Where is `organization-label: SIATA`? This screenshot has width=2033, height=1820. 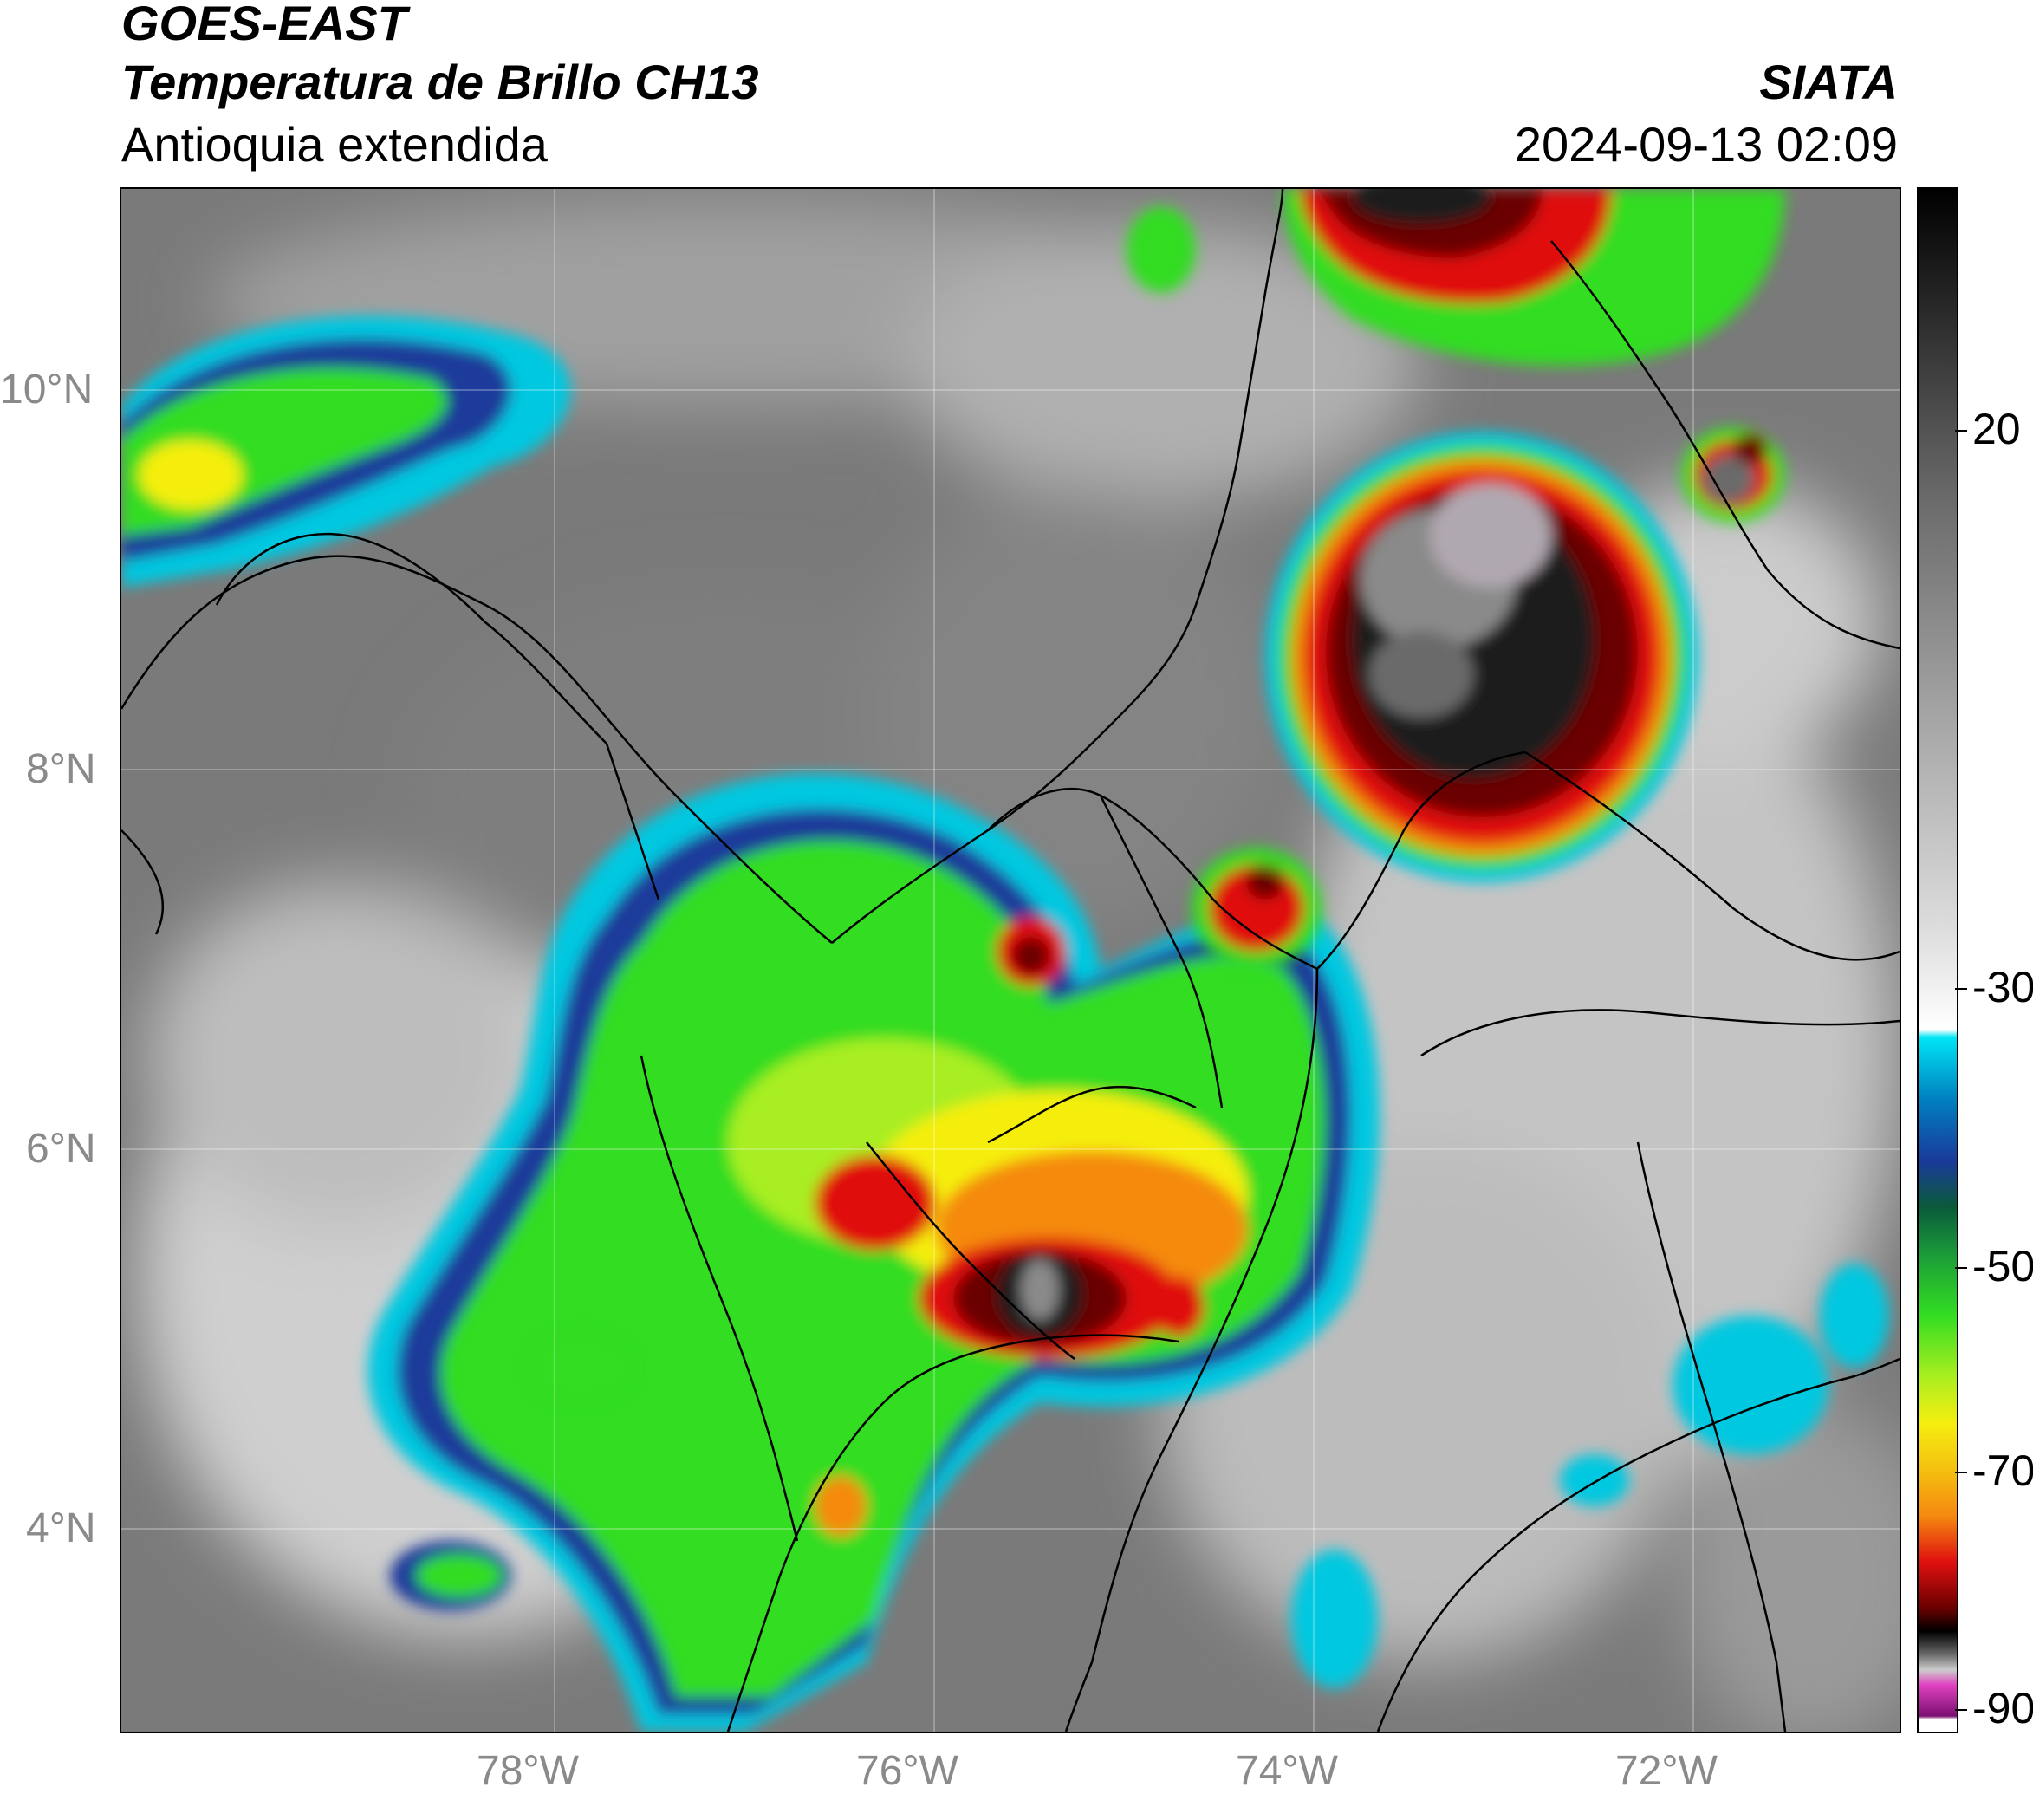 organization-label: SIATA is located at coordinates (1828, 82).